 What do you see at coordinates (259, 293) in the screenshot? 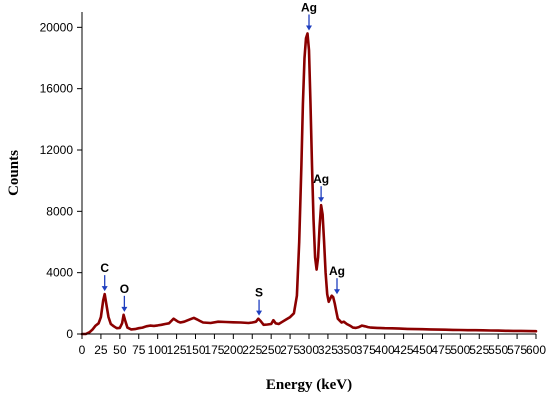
I see `peak-label: S` at bounding box center [259, 293].